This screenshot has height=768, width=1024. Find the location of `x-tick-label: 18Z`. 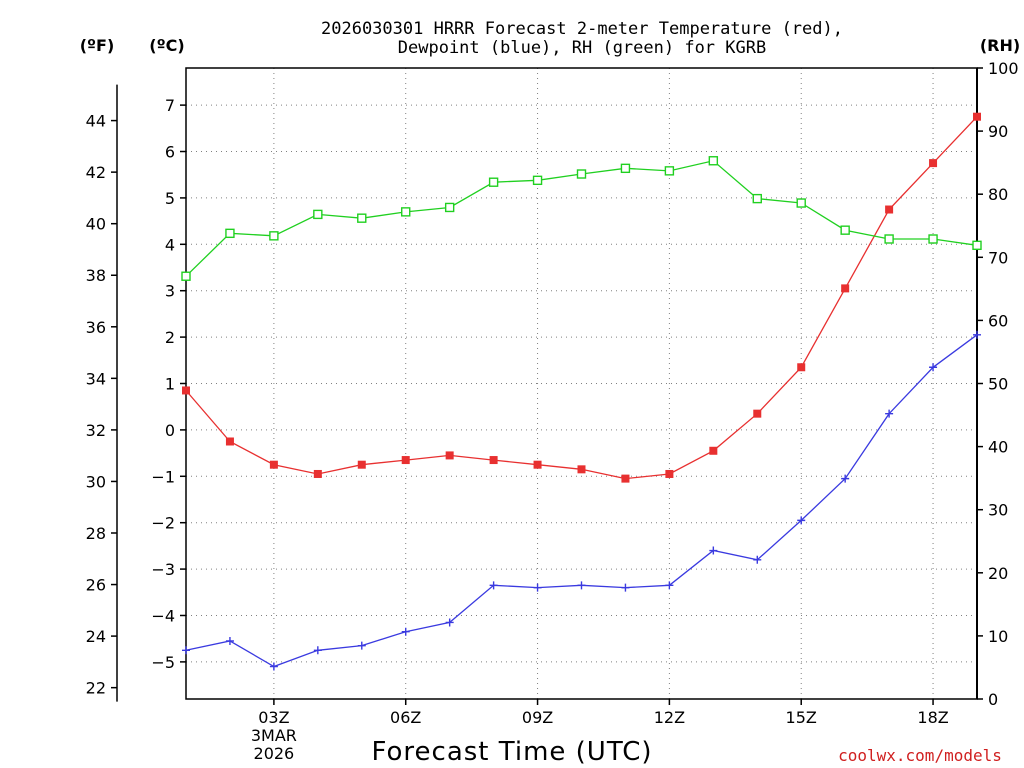

x-tick-label: 18Z is located at coordinates (932, 717).